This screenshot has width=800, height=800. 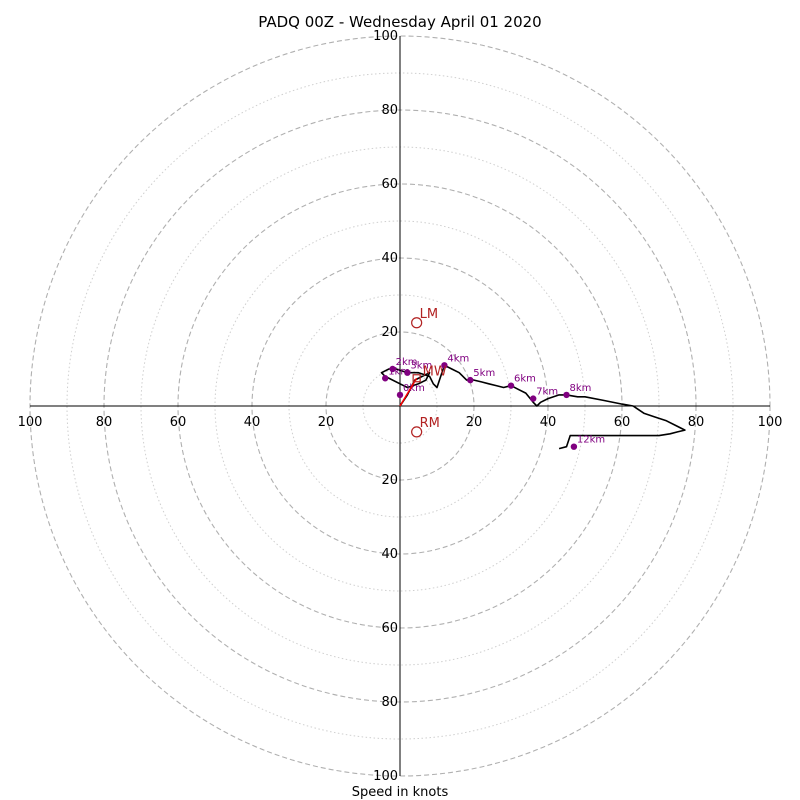 I want to click on storm-motion-label: LM, so click(x=429, y=314).